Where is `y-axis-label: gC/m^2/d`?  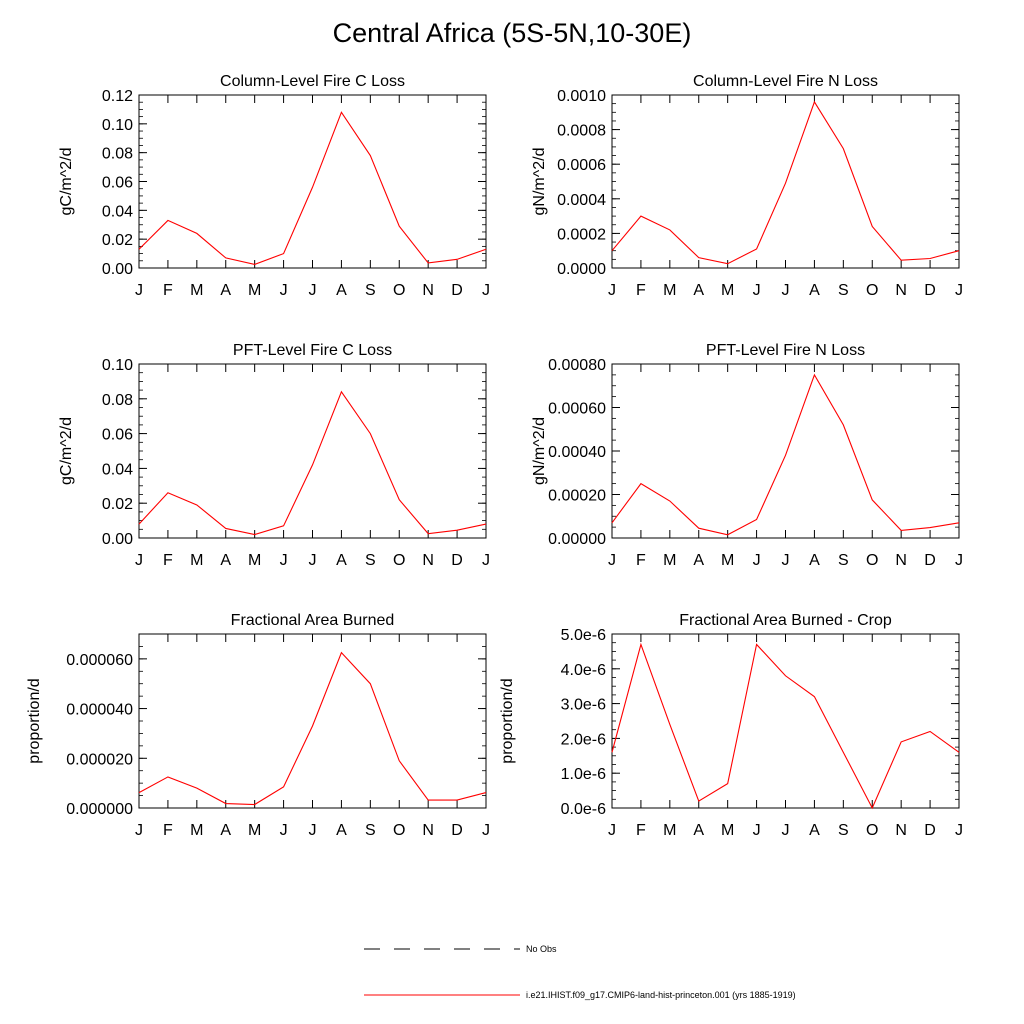 y-axis-label: gC/m^2/d is located at coordinates (66, 182).